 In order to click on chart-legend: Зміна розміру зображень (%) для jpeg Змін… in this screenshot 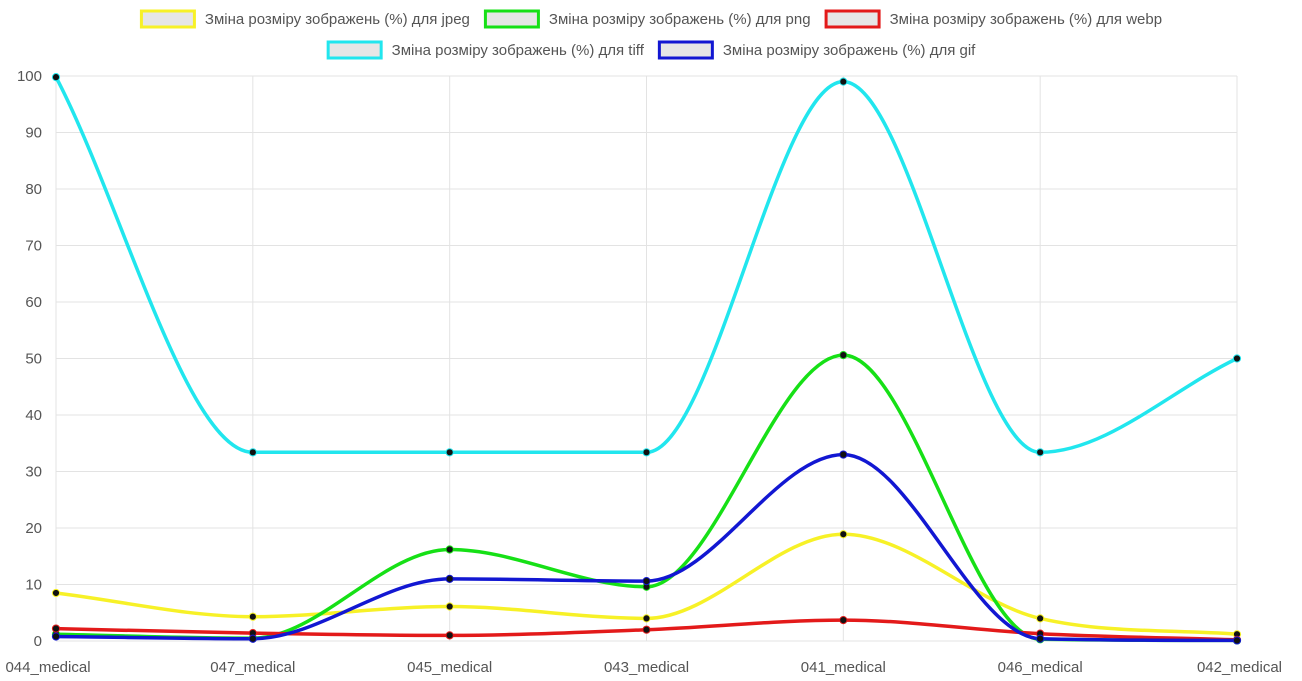, I will do `click(651, 34)`.